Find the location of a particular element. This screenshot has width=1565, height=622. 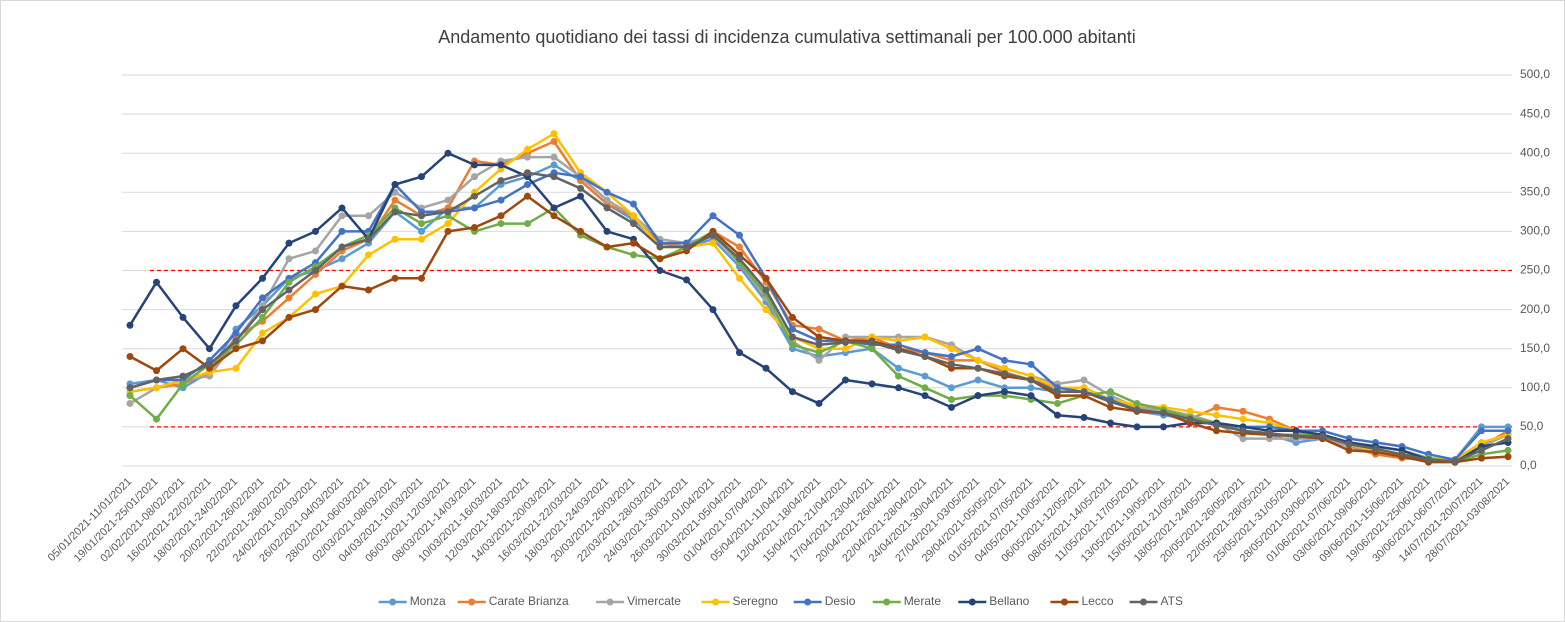

legend-label: Monza is located at coordinates (428, 601).